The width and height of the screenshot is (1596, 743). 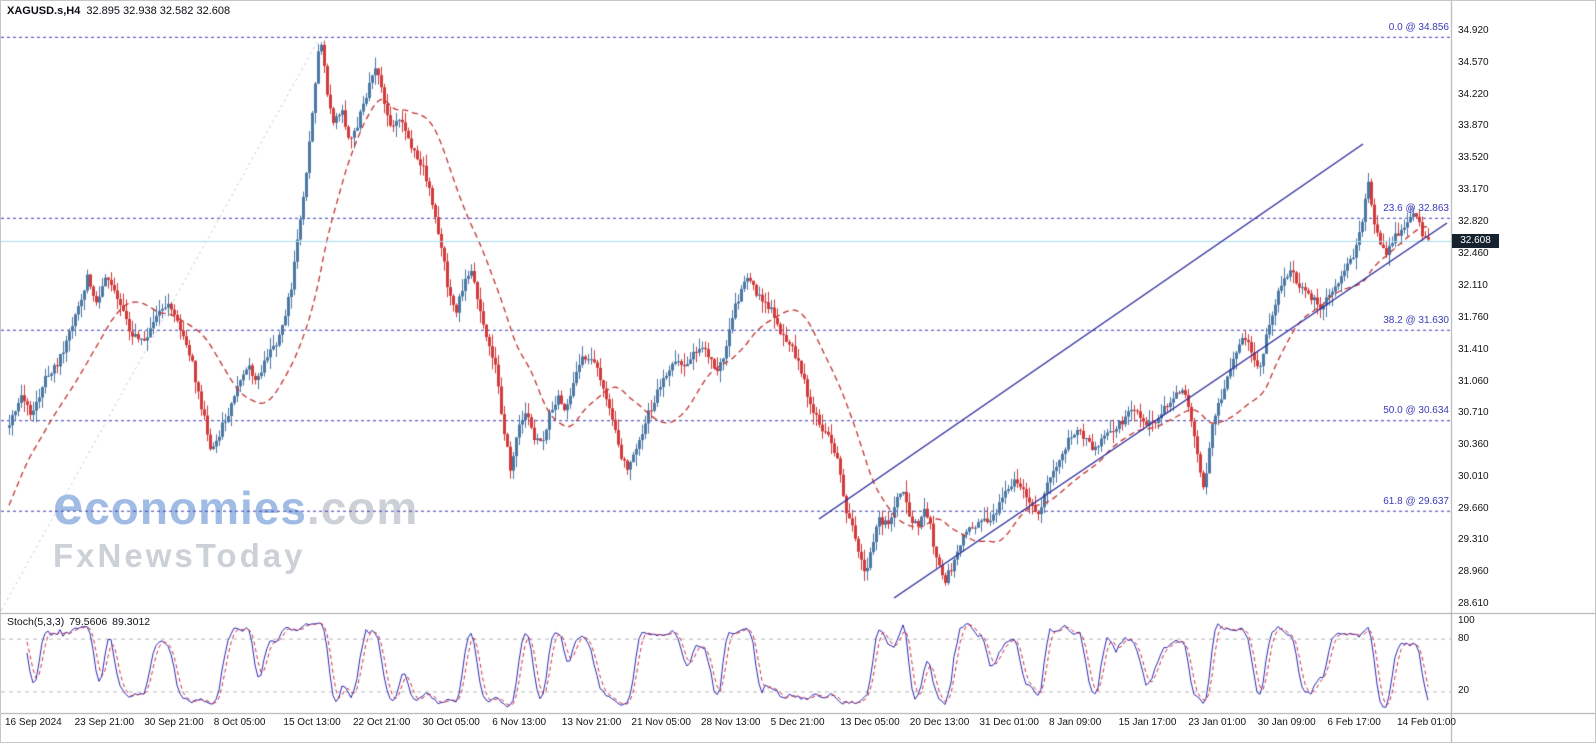 What do you see at coordinates (1475, 240) in the screenshot?
I see `current-price-badge: 32.608` at bounding box center [1475, 240].